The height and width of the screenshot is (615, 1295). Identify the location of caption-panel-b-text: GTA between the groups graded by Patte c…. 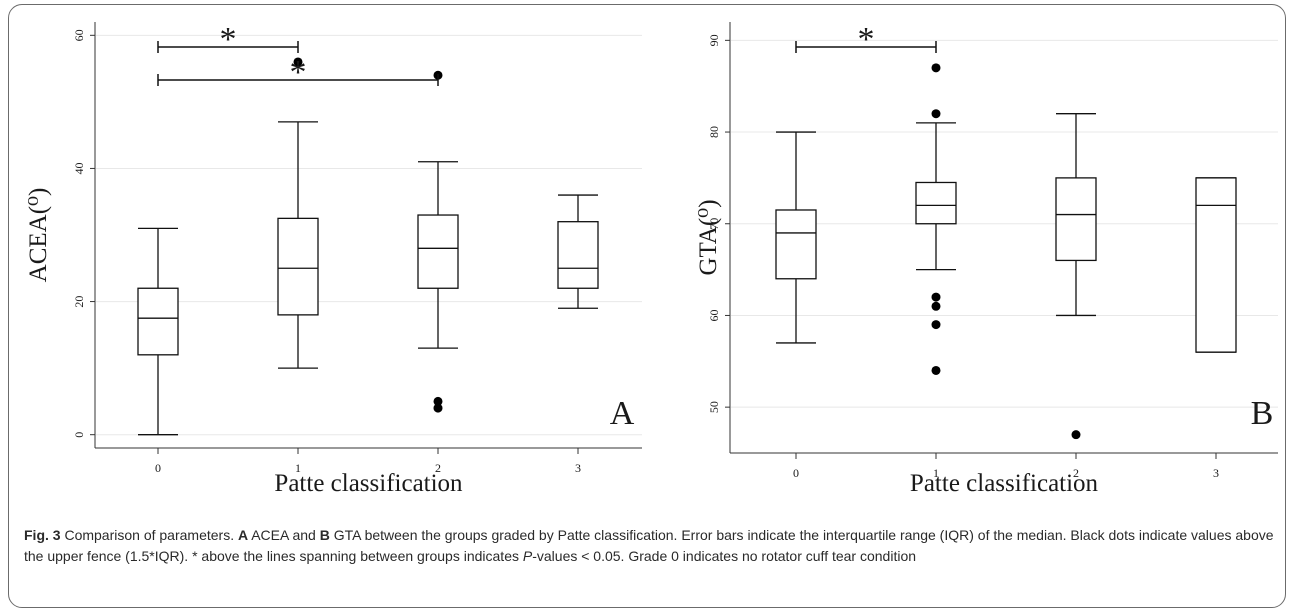
(649, 545).